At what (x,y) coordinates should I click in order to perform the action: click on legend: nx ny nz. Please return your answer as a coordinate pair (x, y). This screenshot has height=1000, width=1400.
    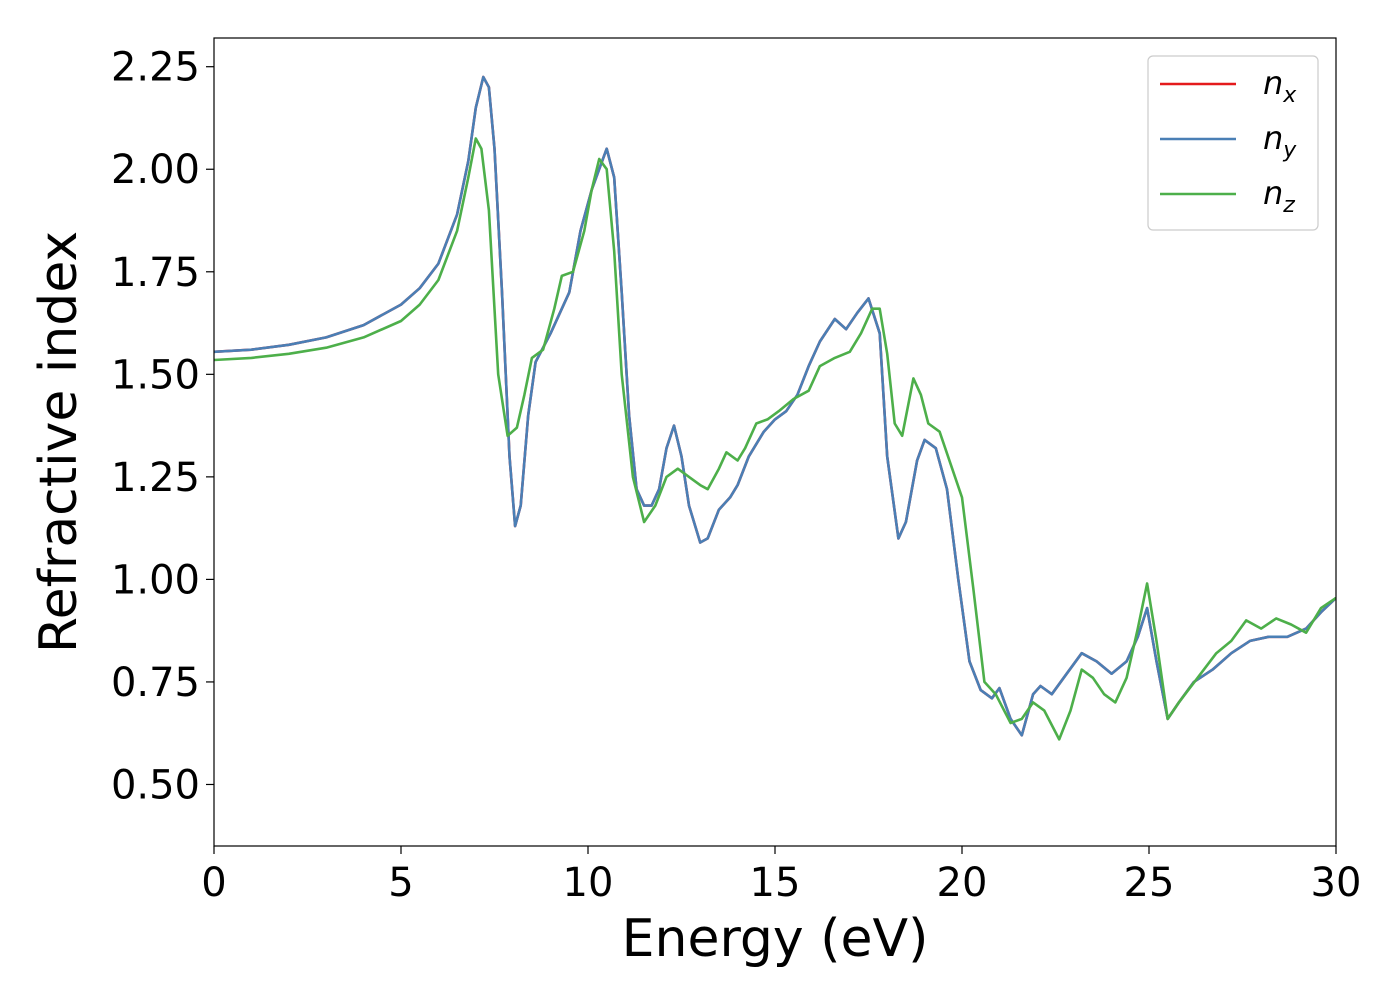
    Looking at the image, I should click on (1233, 143).